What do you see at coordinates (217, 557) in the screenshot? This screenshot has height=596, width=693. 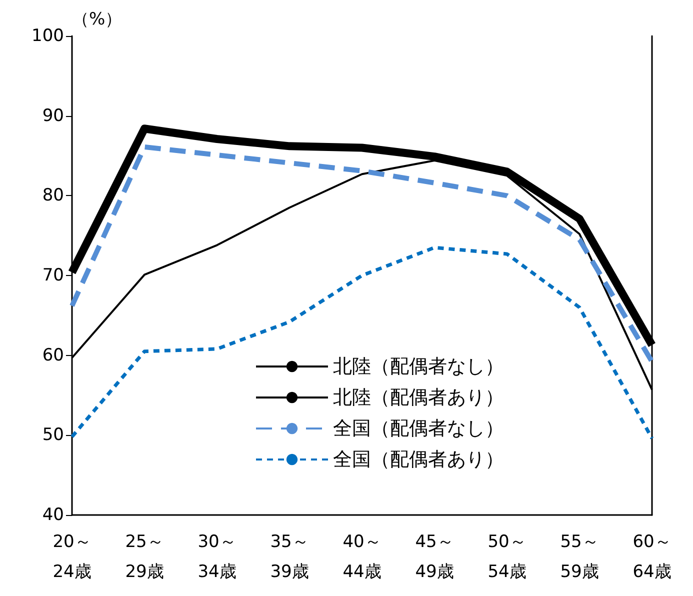 I see `x-tick-label: 30～ 34歳` at bounding box center [217, 557].